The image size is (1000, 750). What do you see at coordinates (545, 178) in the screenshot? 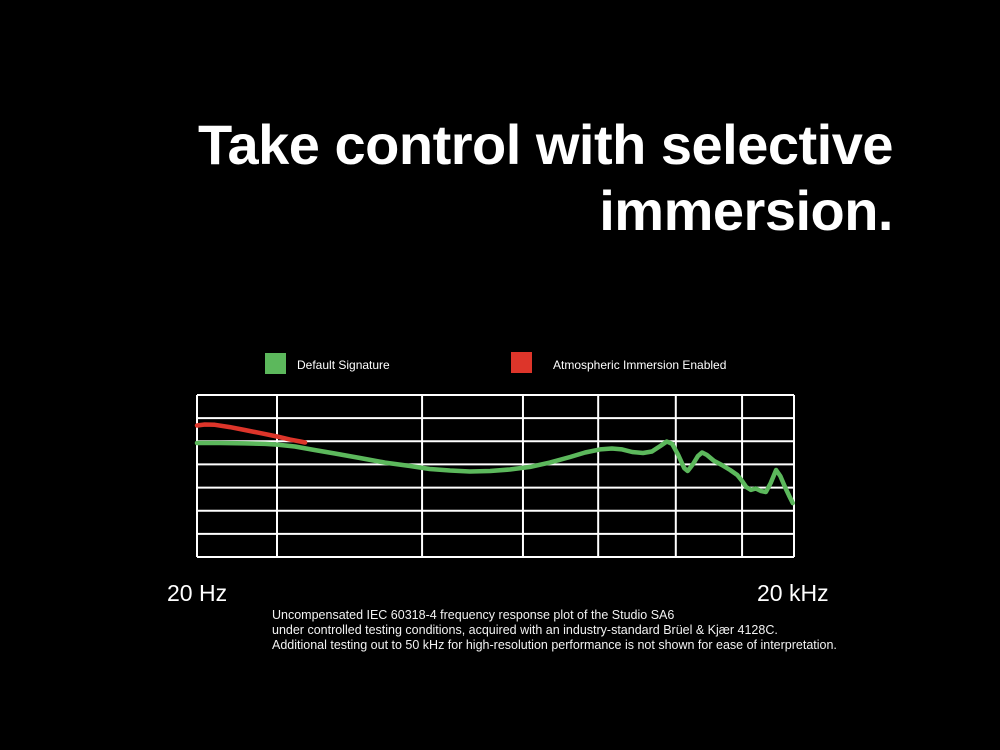
I see `page-title: Take control with selective immersion.` at bounding box center [545, 178].